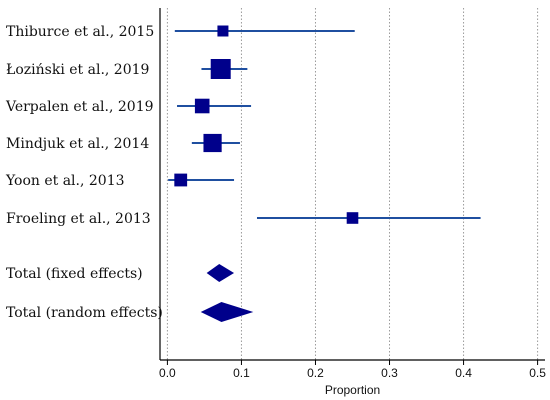 Image resolution: width=550 pixels, height=400 pixels. What do you see at coordinates (352, 390) in the screenshot?
I see `x-axis-title: Proportion` at bounding box center [352, 390].